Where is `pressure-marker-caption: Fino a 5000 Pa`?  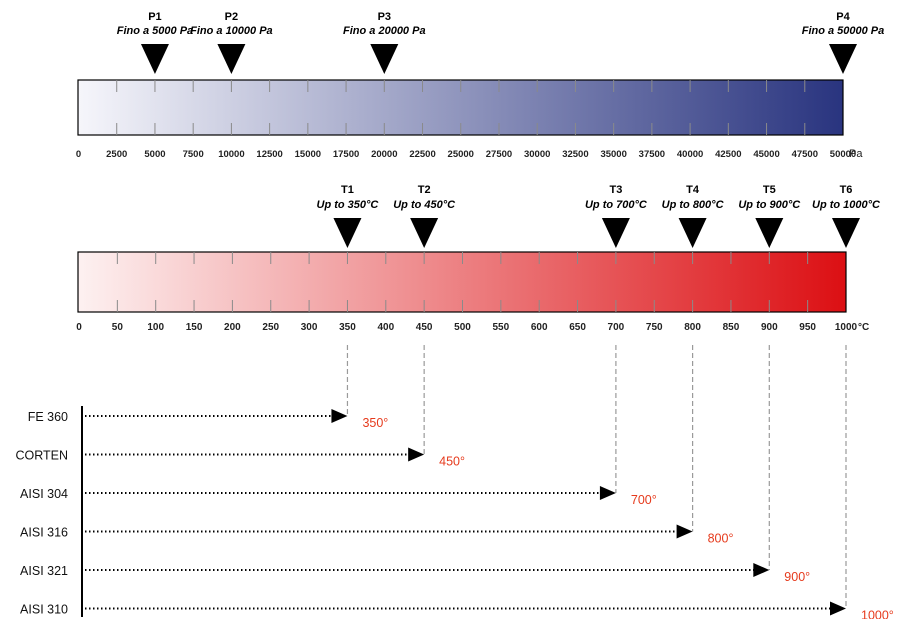
pressure-marker-caption: Fino a 5000 Pa is located at coordinates (155, 31).